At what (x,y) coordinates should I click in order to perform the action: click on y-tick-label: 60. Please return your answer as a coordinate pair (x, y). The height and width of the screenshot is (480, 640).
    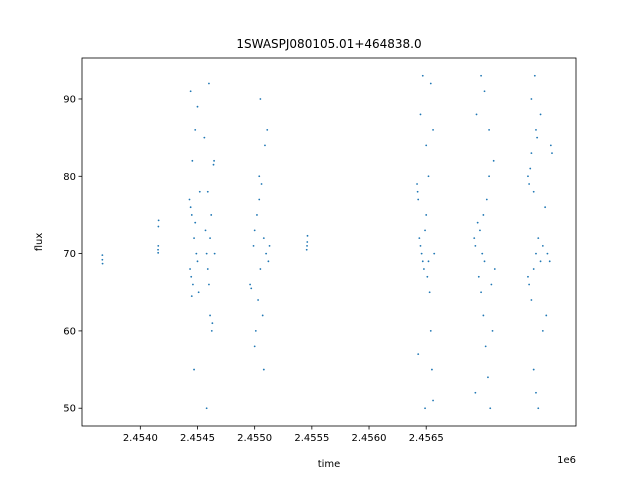
    Looking at the image, I should click on (69, 331).